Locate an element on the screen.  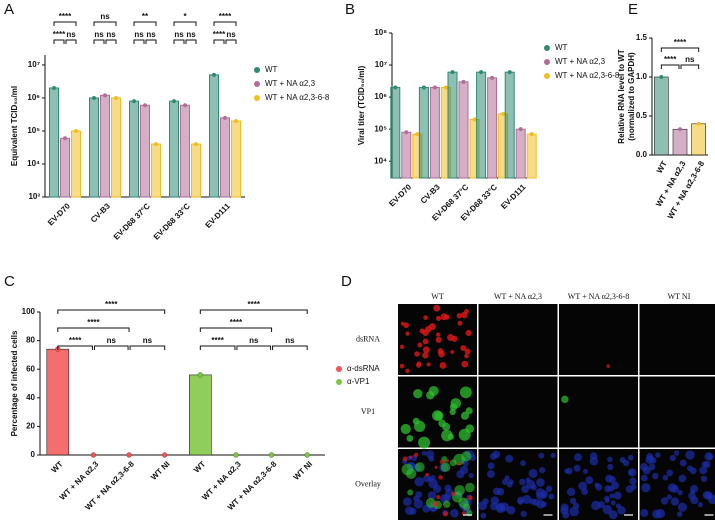
legend-label: WT + NA α2,3-6-8 is located at coordinates (297, 97).